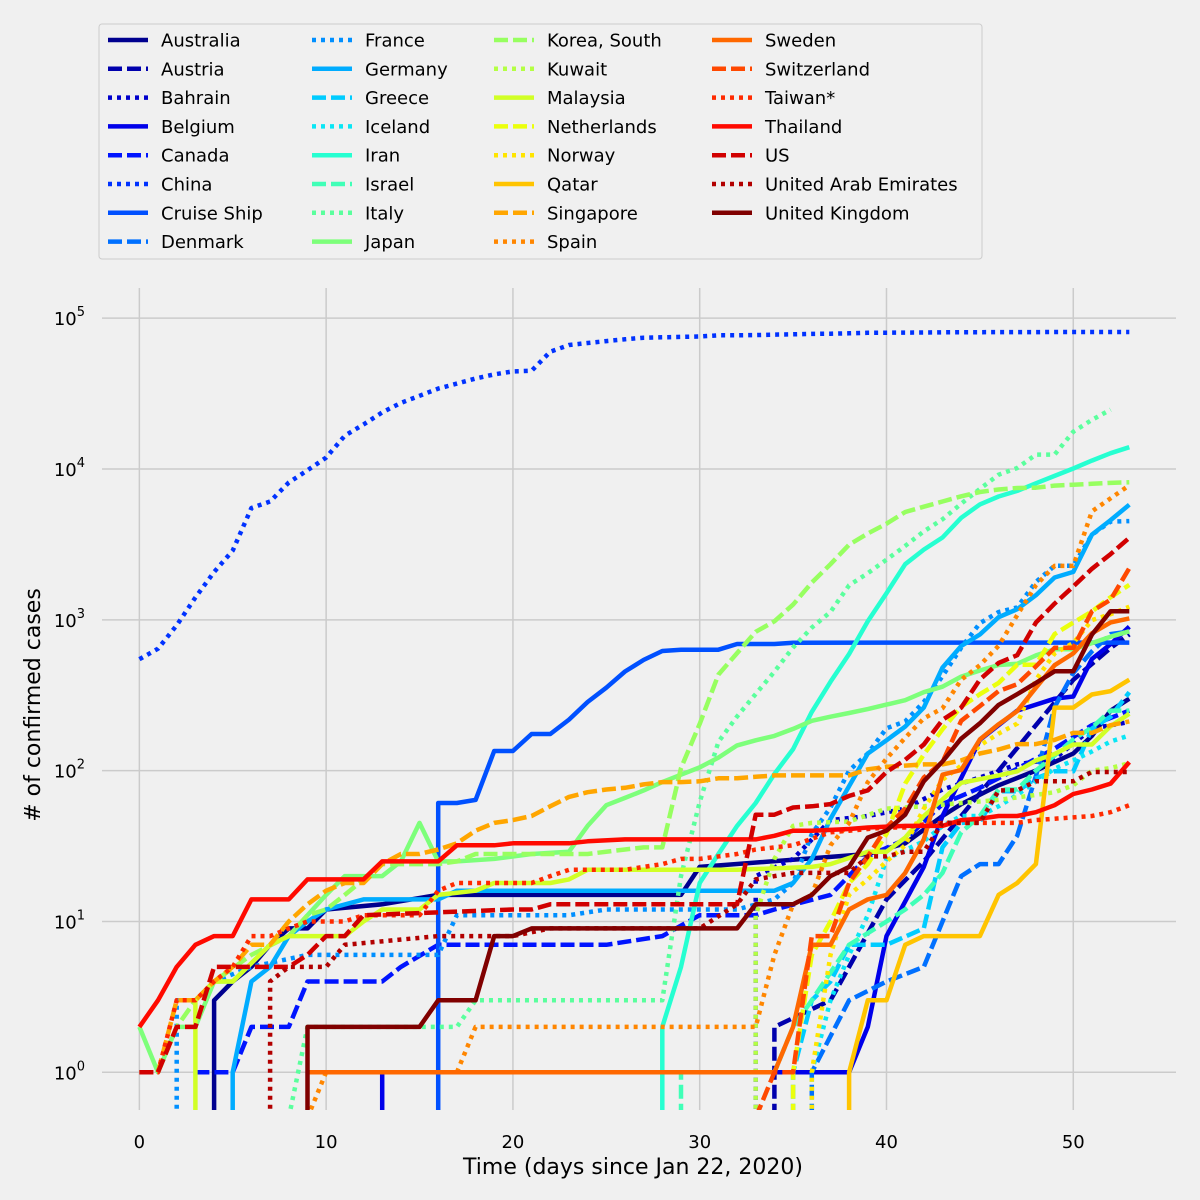  I want to click on legend-label: Japan, so click(389, 242).